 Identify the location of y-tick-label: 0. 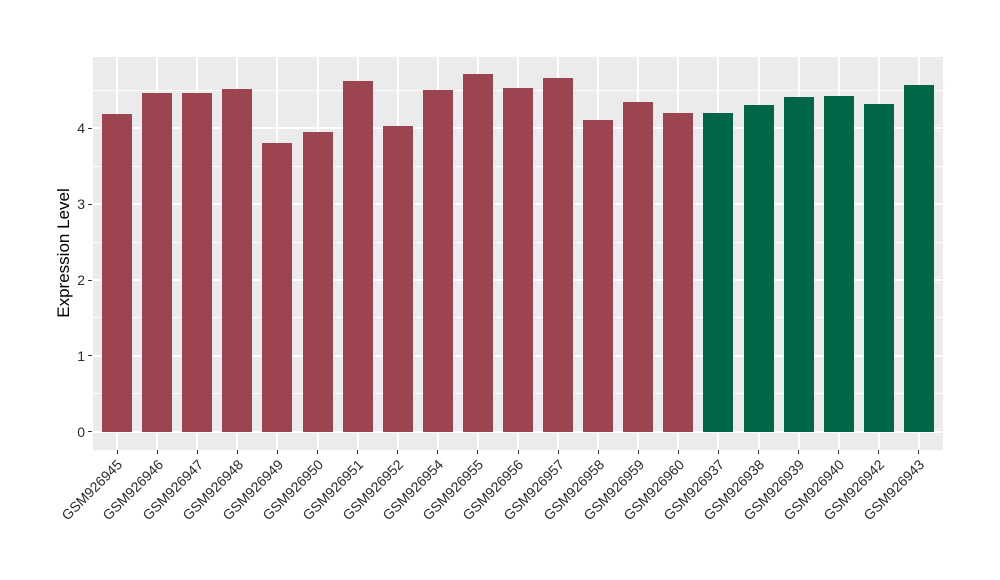
(81, 431).